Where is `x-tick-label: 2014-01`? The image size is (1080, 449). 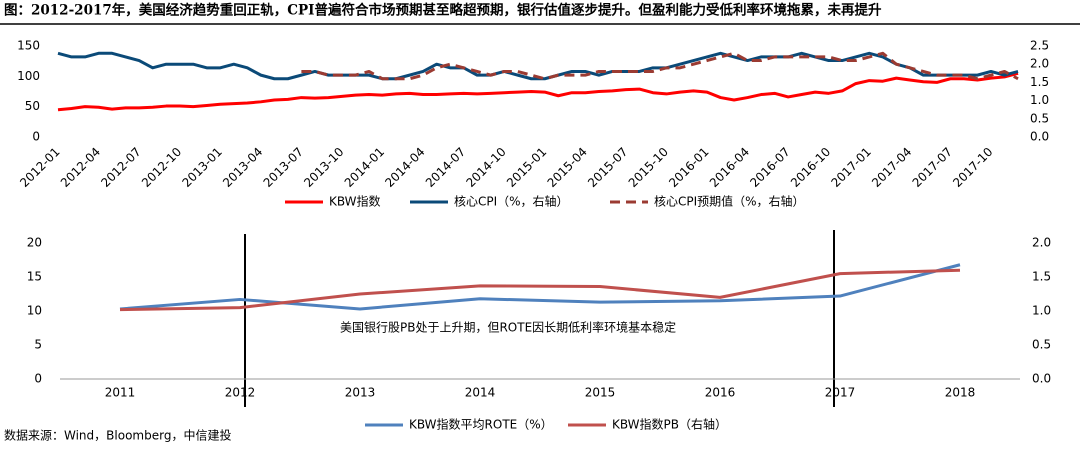
x-tick-label: 2014-01 is located at coordinates (364, 167).